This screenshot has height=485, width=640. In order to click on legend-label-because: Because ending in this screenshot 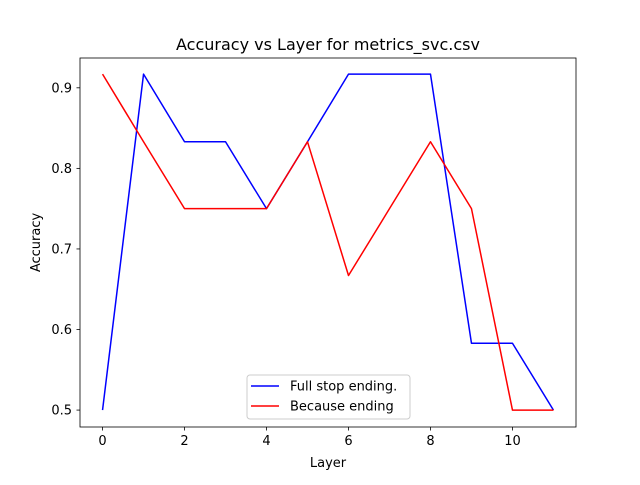, I will do `click(342, 407)`.